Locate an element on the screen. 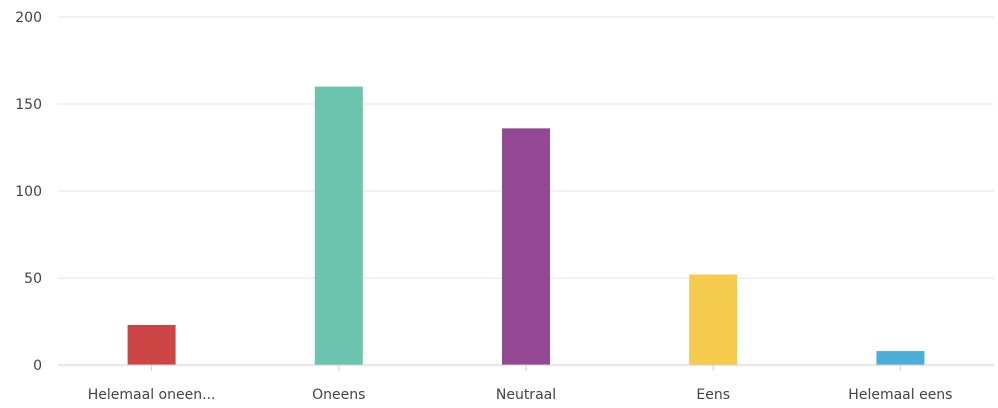 Image resolution: width=998 pixels, height=408 pixels. y-tick-label-100: 100 is located at coordinates (28, 192).